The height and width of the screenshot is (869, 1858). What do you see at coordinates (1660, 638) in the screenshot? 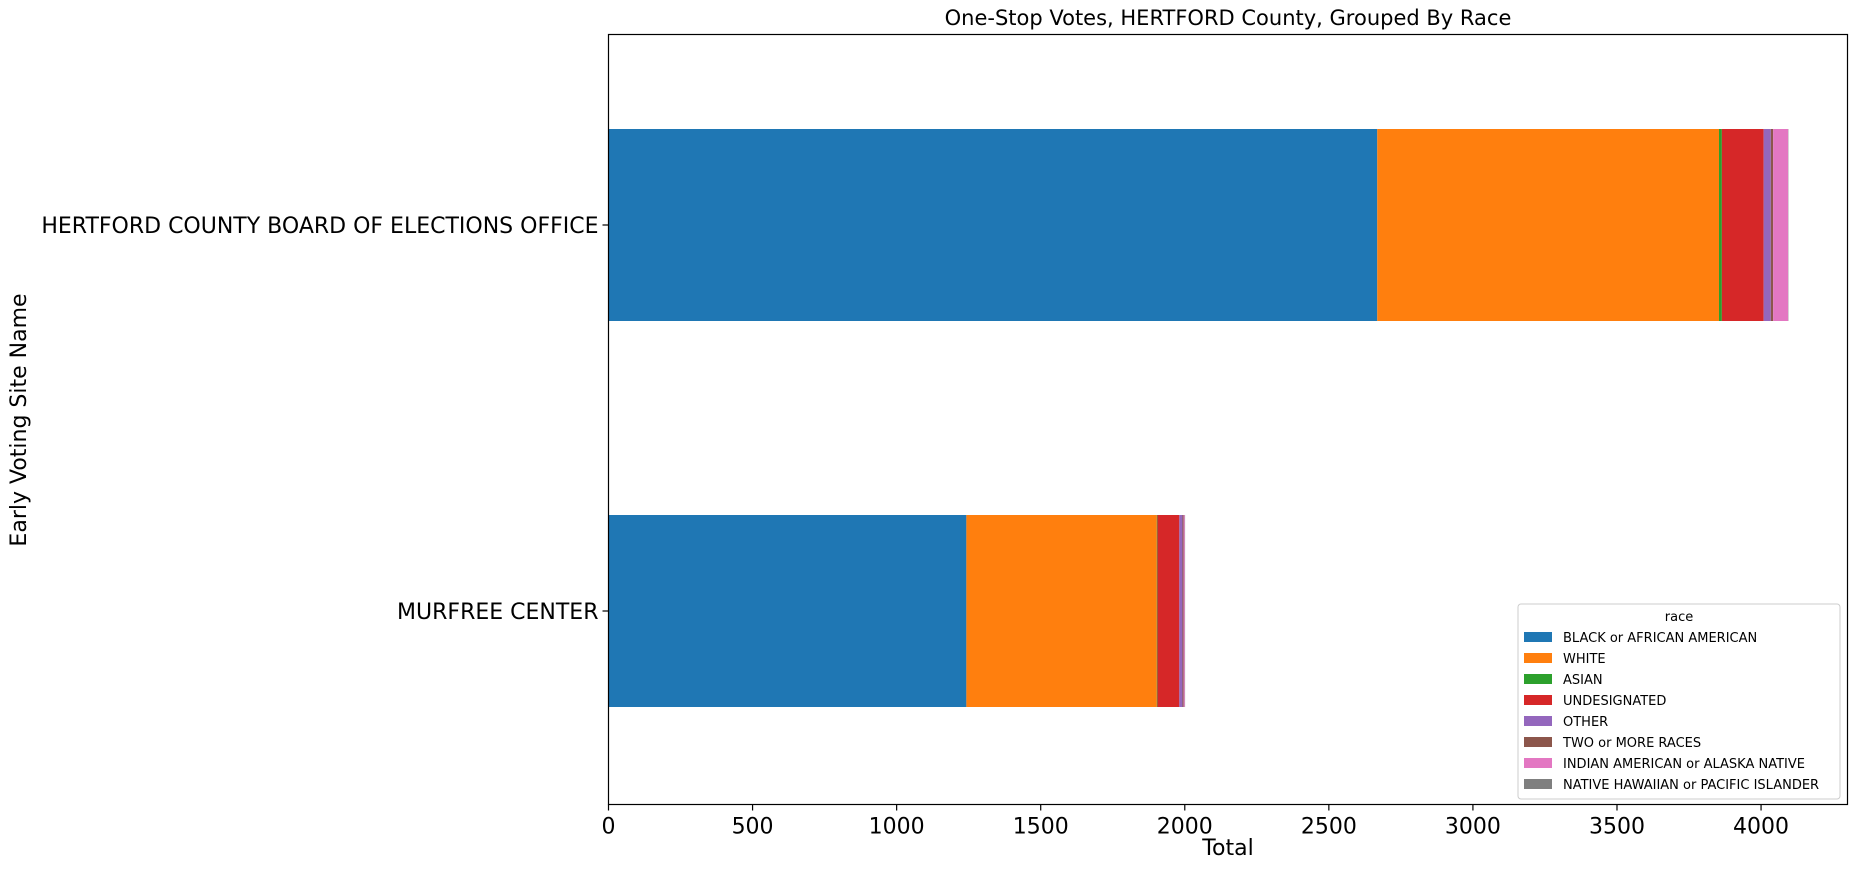
I see `legend-label: BLACK or AFRICAN AMERICAN` at bounding box center [1660, 638].